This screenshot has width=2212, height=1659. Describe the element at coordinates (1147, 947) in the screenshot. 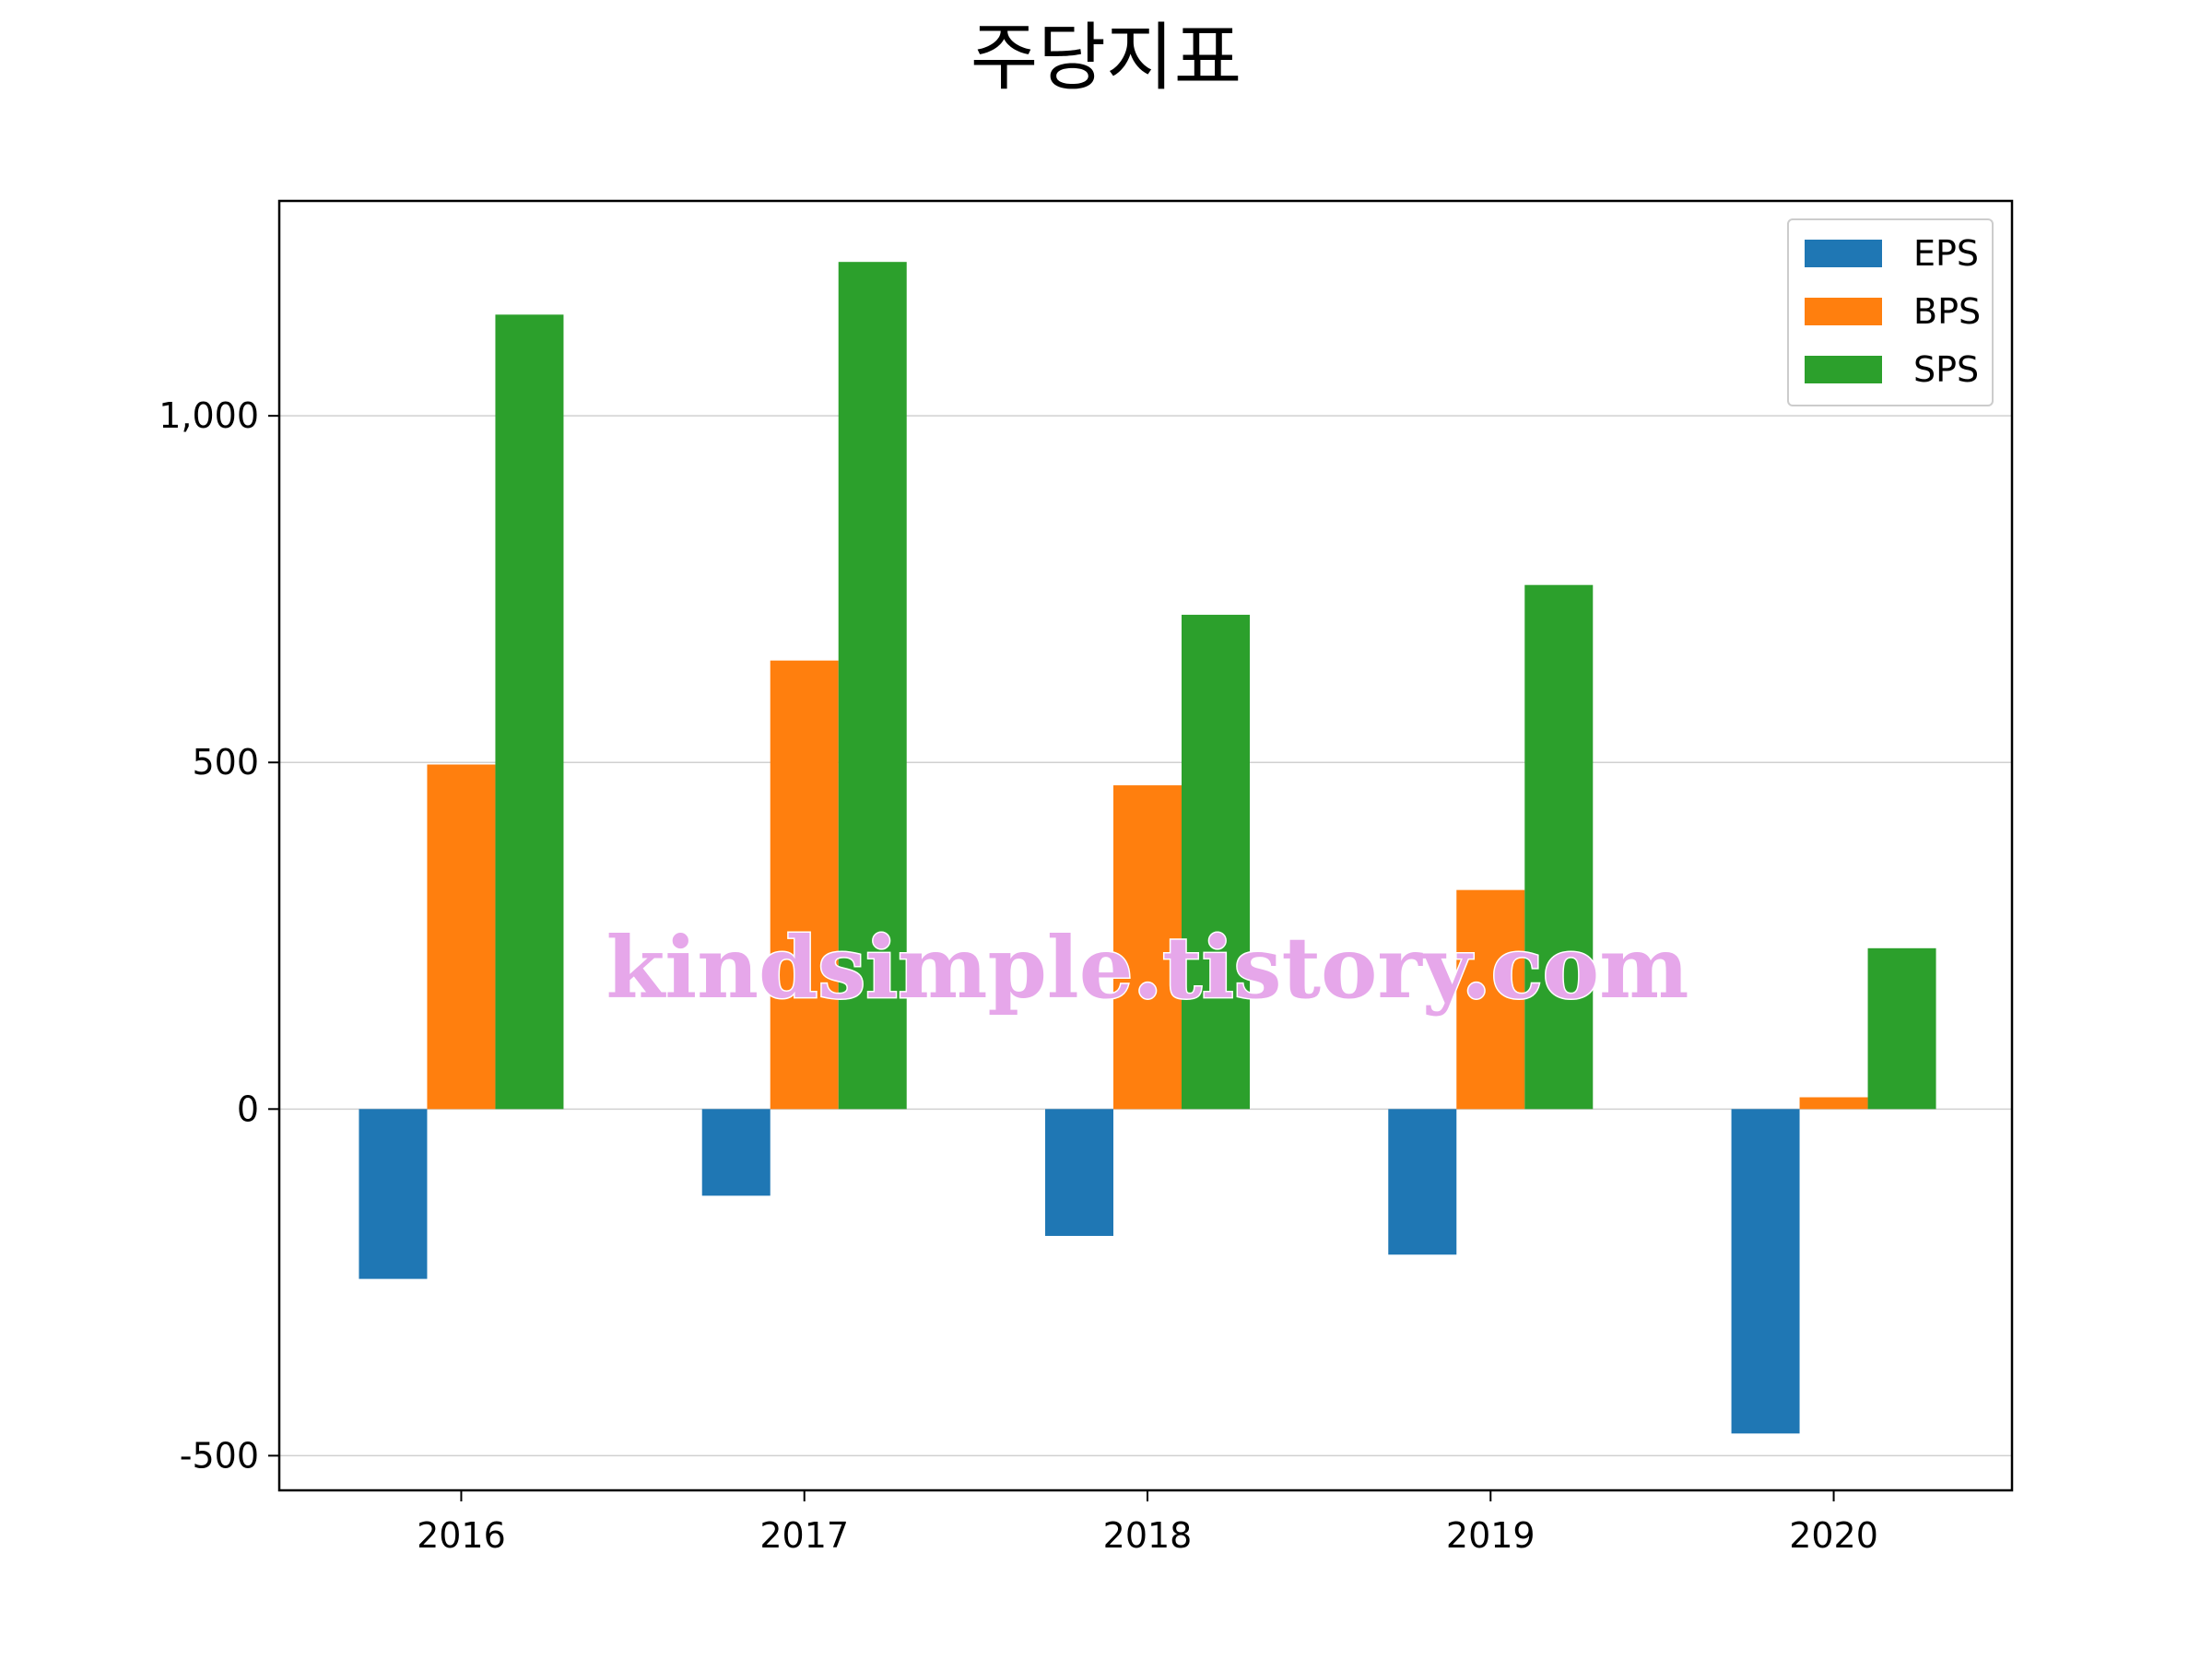

I see `bar-bps-2018` at that location.